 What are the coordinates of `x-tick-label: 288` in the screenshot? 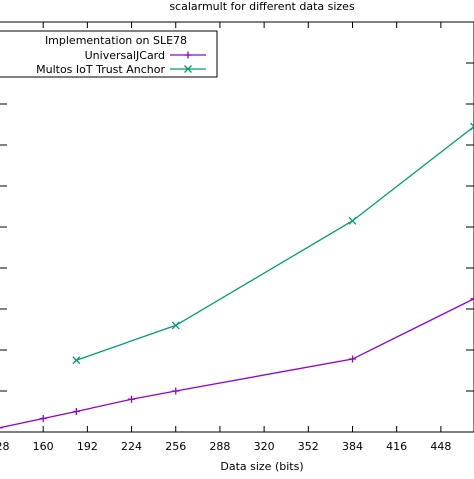 It's located at (219, 446).